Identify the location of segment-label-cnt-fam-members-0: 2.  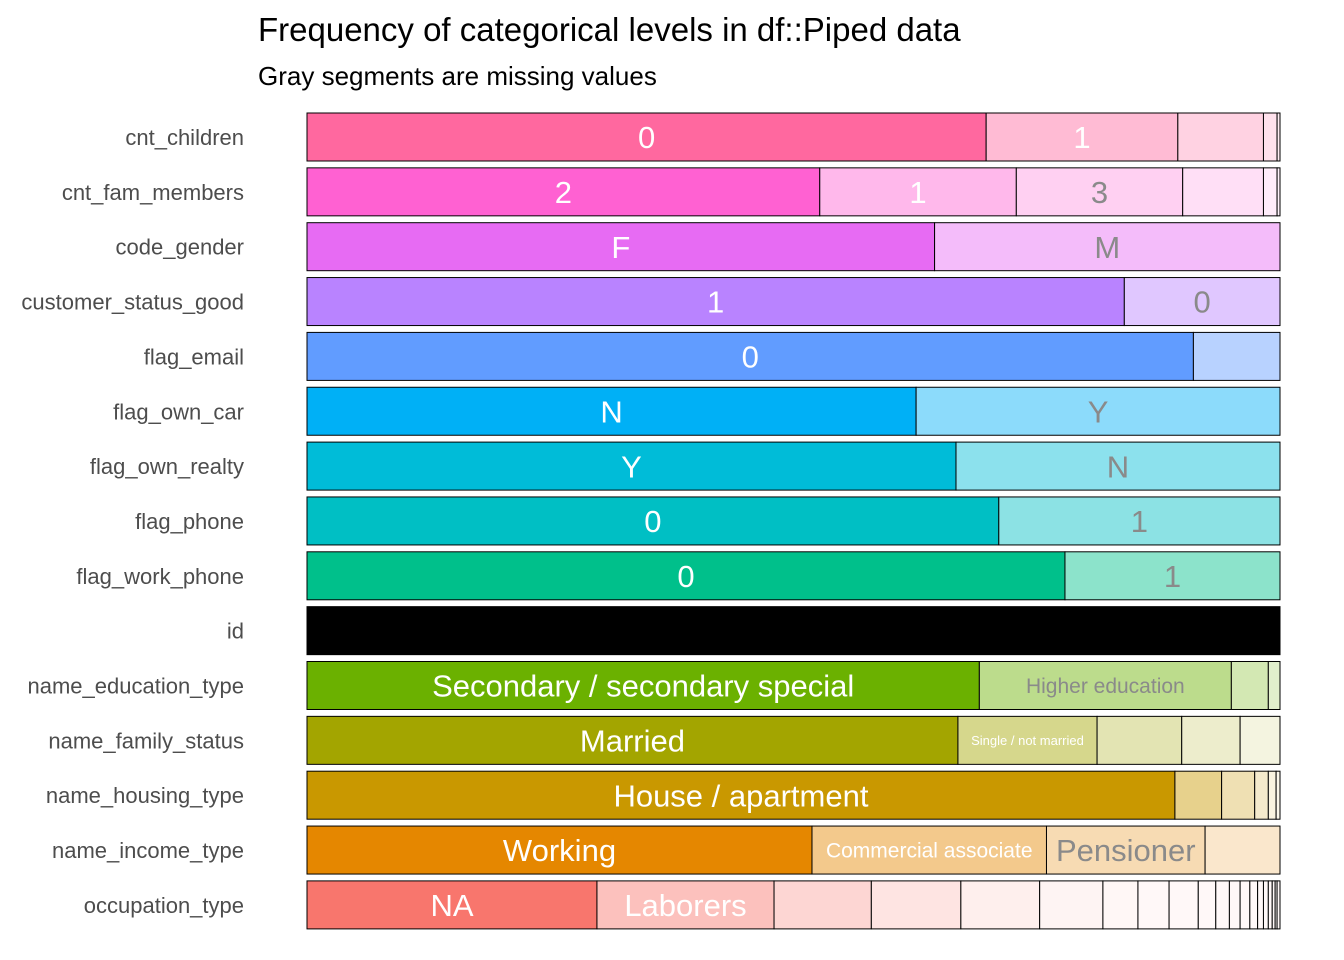
(563, 192).